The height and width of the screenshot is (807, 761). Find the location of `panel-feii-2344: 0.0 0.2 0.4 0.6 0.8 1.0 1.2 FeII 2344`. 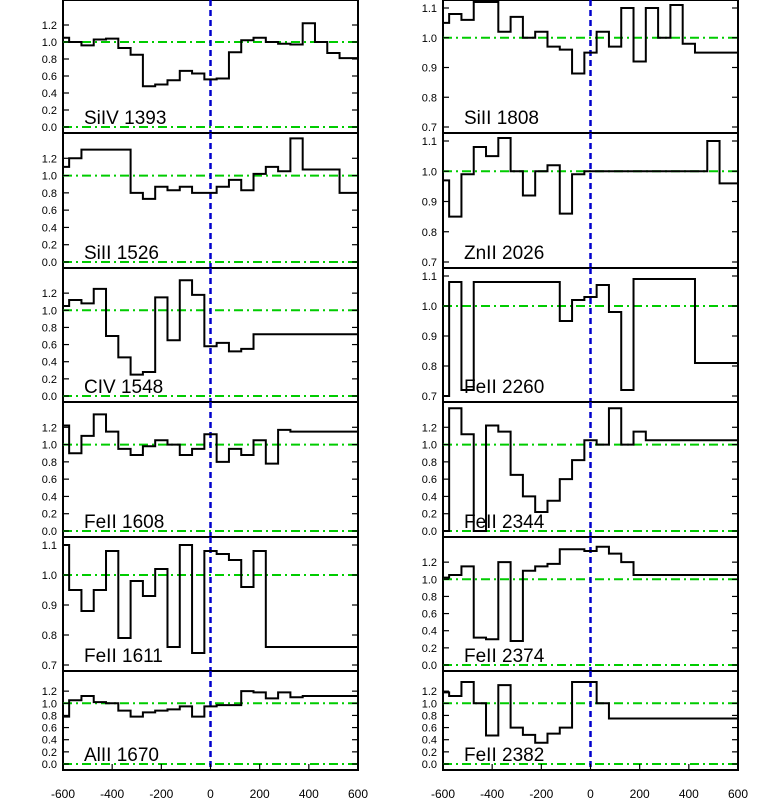

panel-feii-2344: 0.0 0.2 0.4 0.6 0.8 1.0 1.2 FeII 2344 is located at coordinates (580, 469).